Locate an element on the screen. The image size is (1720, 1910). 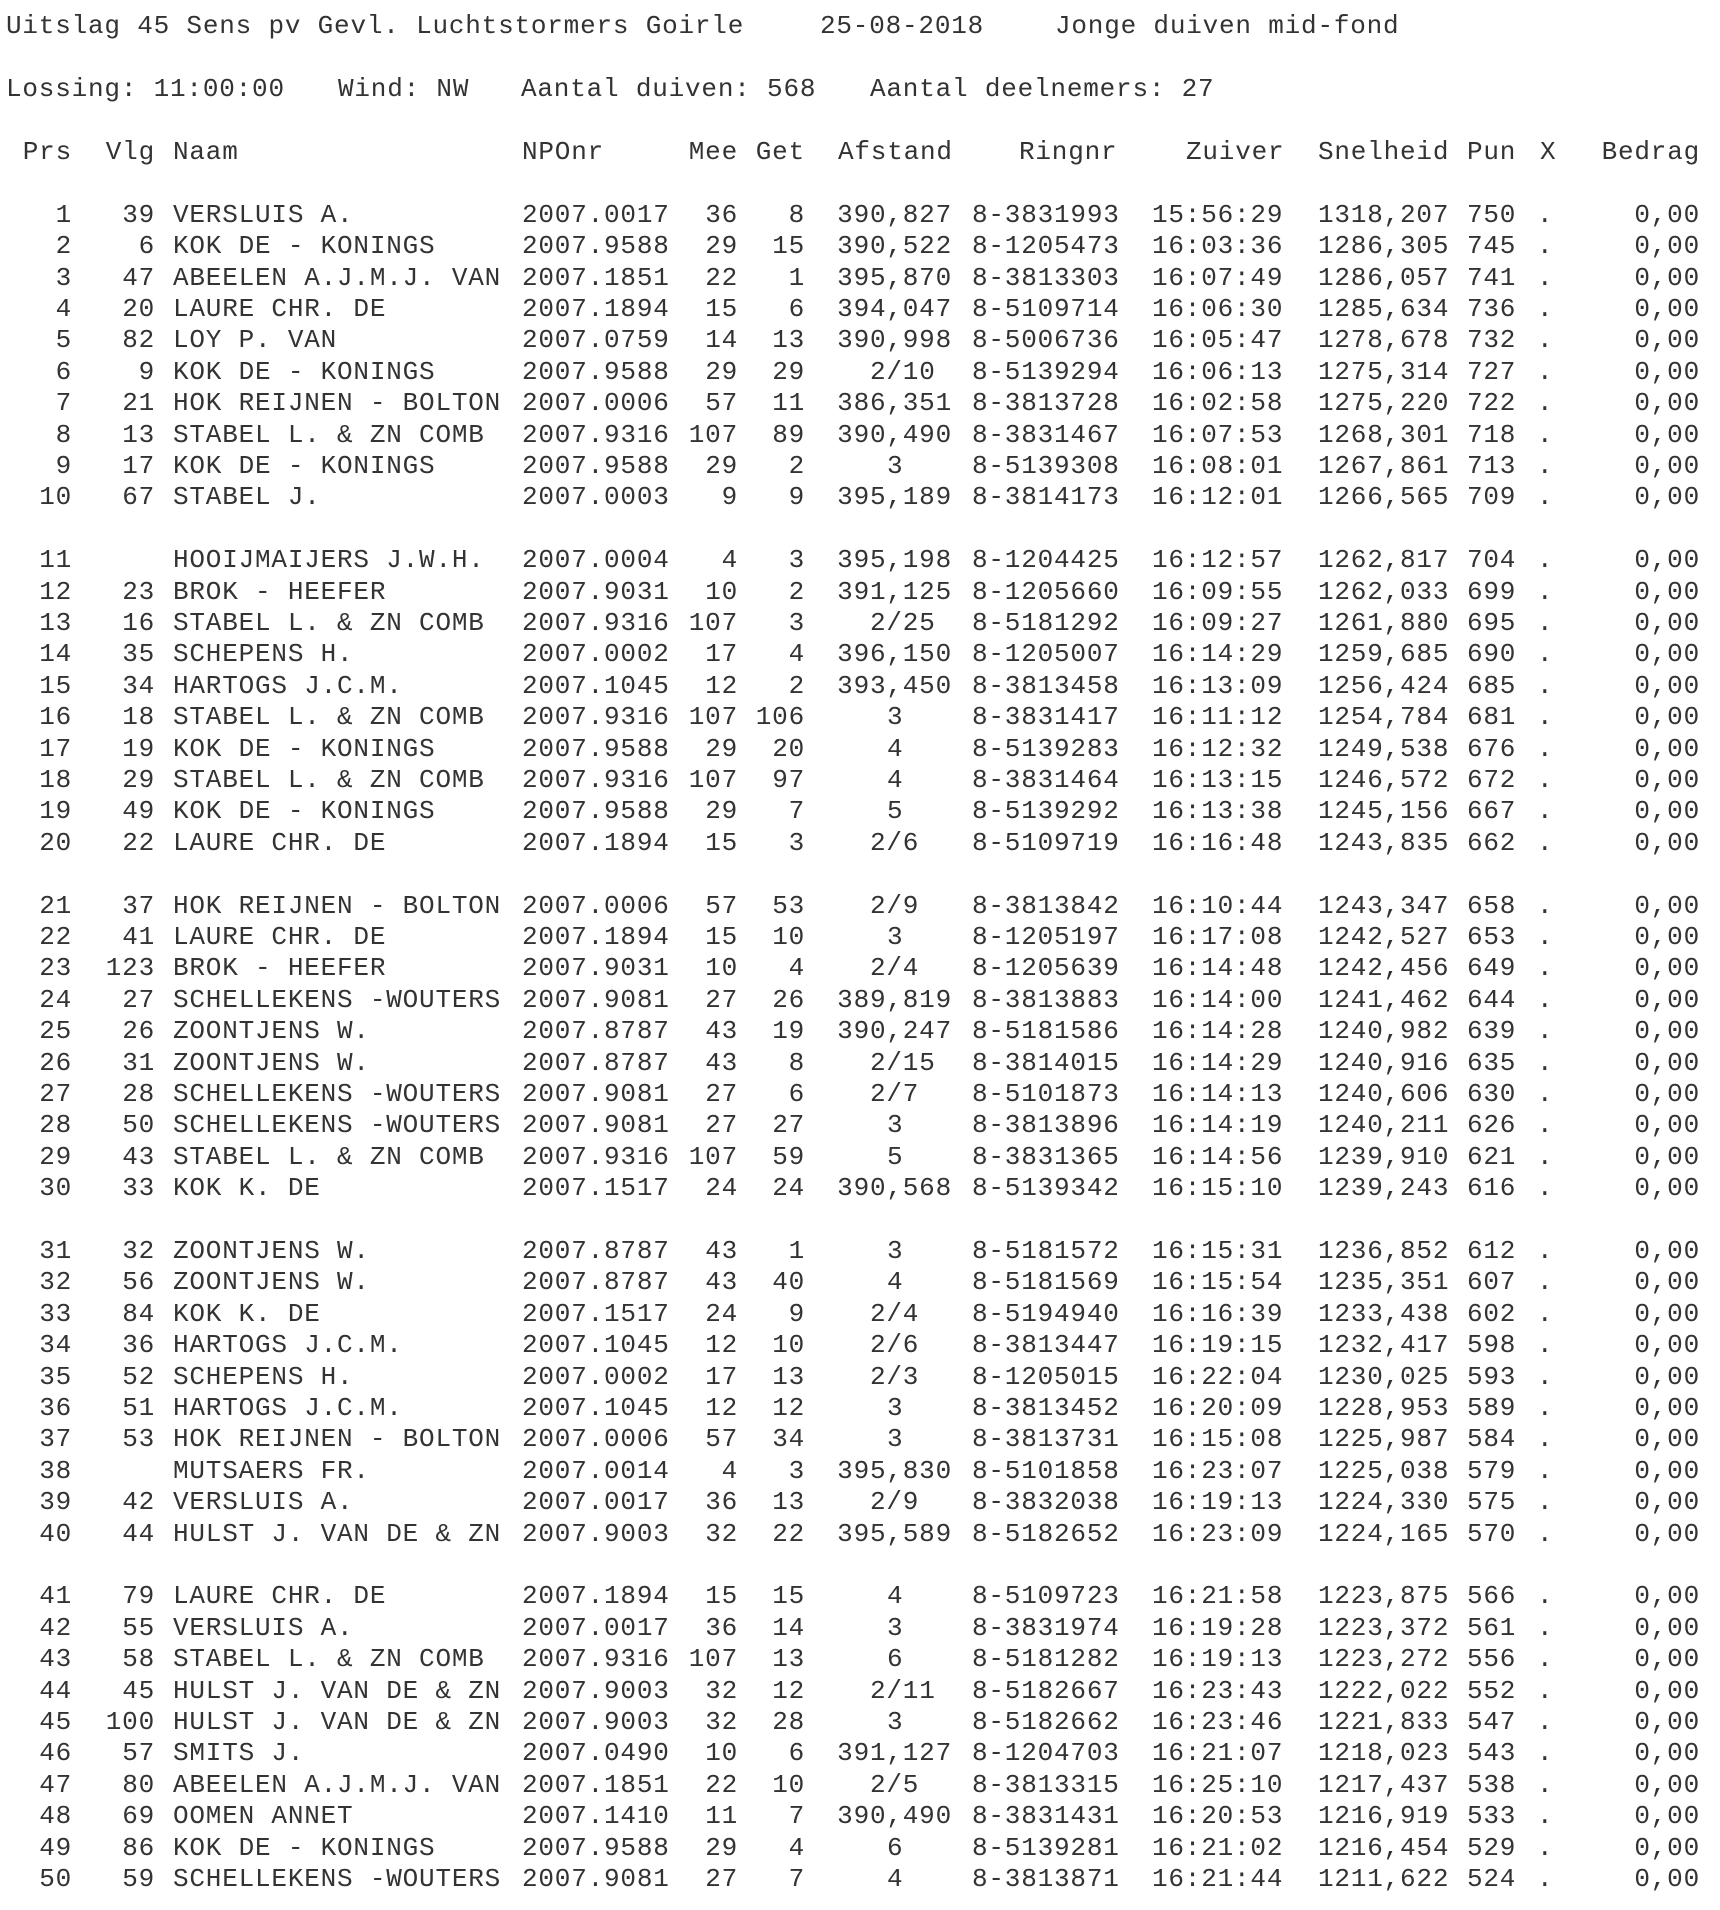
cell-marked: 1 is located at coordinates (796, 1250).